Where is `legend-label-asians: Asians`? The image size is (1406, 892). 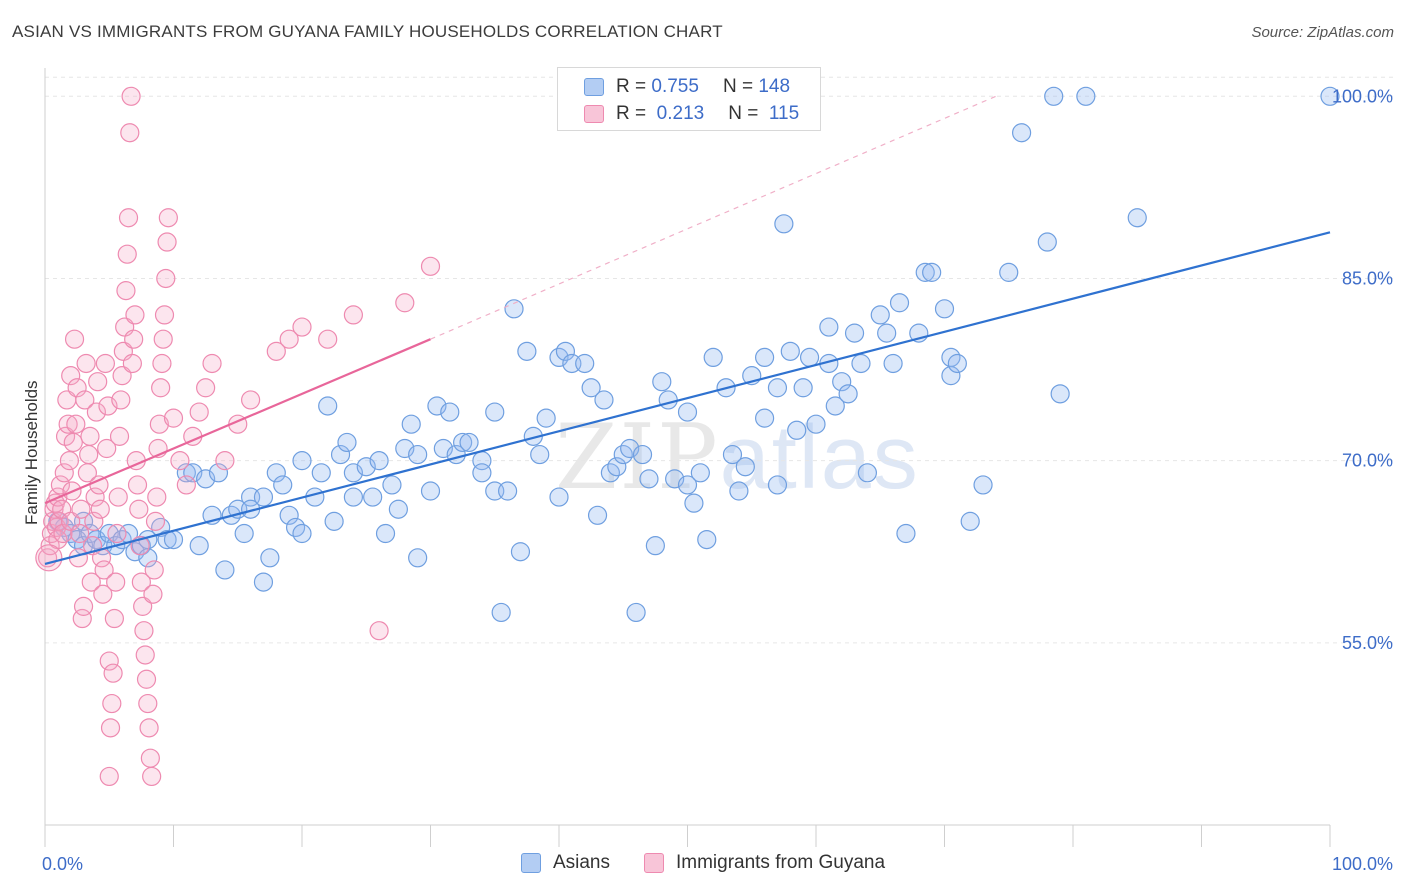
legend-label-asians: Asians is located at coordinates (581, 862).